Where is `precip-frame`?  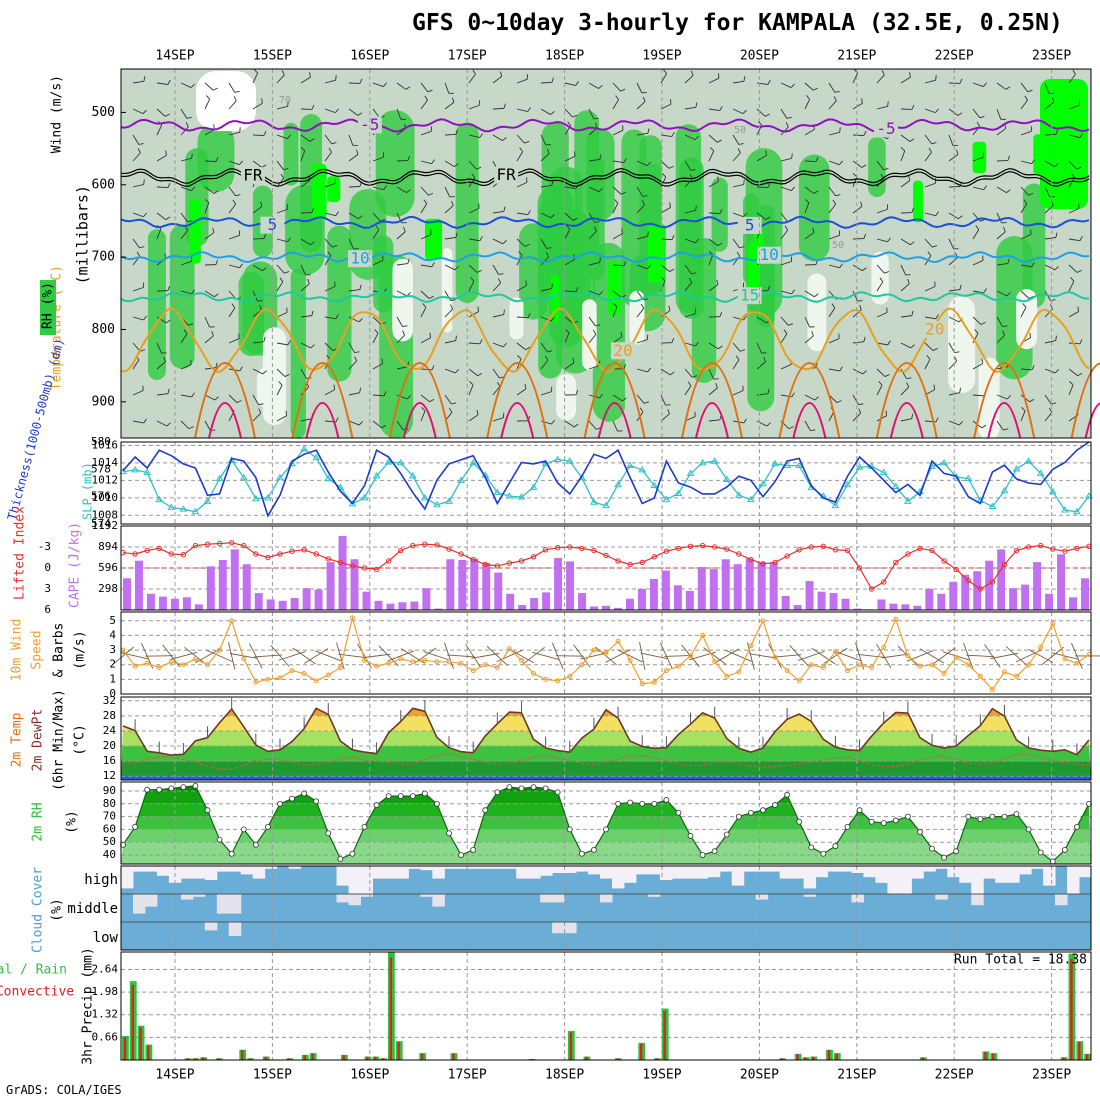 precip-frame is located at coordinates (606, 1006).